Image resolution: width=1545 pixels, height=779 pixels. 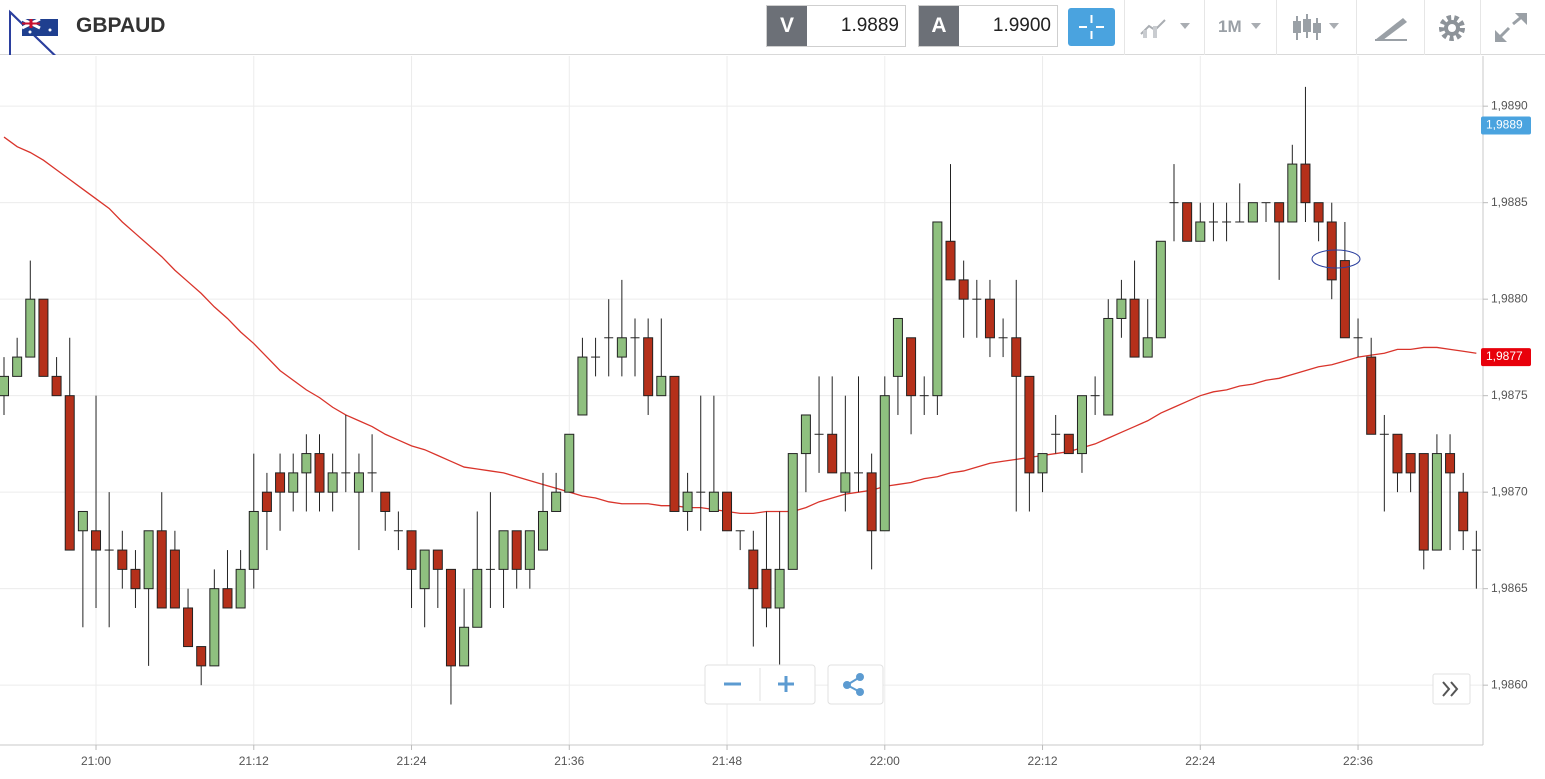 I want to click on x-tick-label: 21:00, so click(x=96, y=761).